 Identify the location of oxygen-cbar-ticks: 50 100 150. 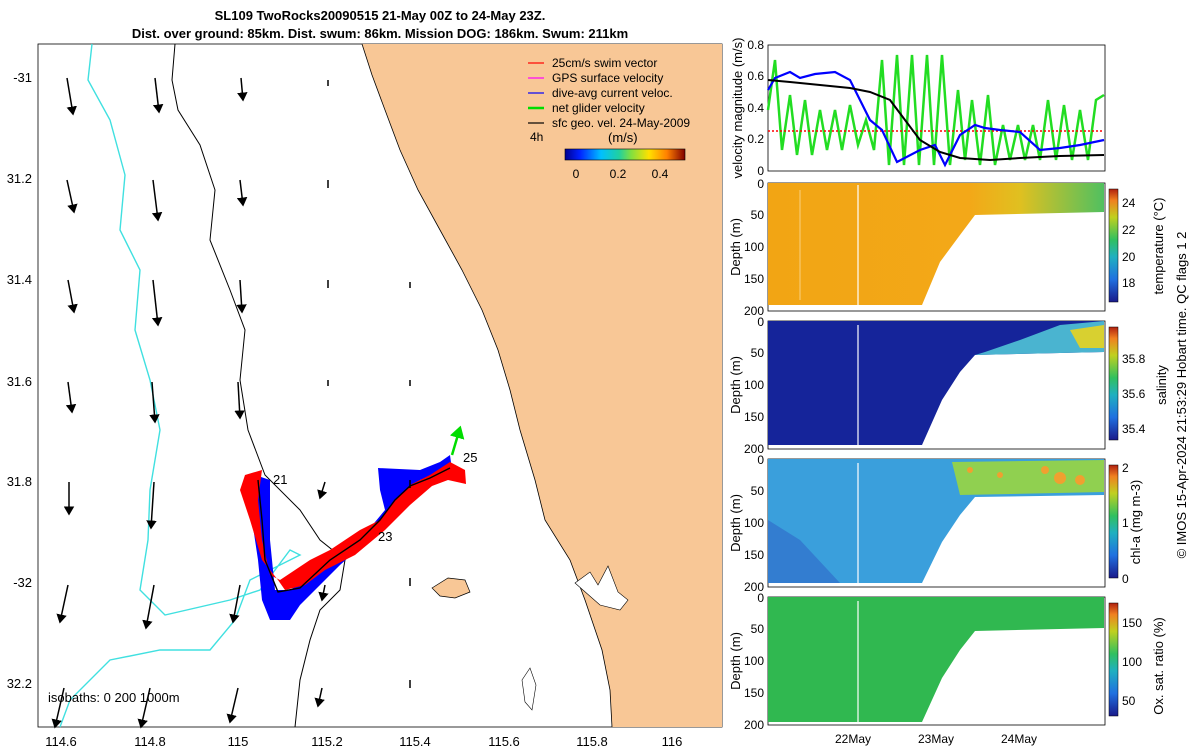
(1132, 662).